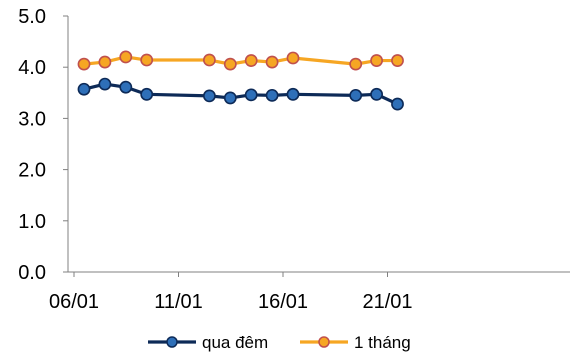 This screenshot has height=358, width=585. I want to click on legend-item: qua đêm, so click(208, 342).